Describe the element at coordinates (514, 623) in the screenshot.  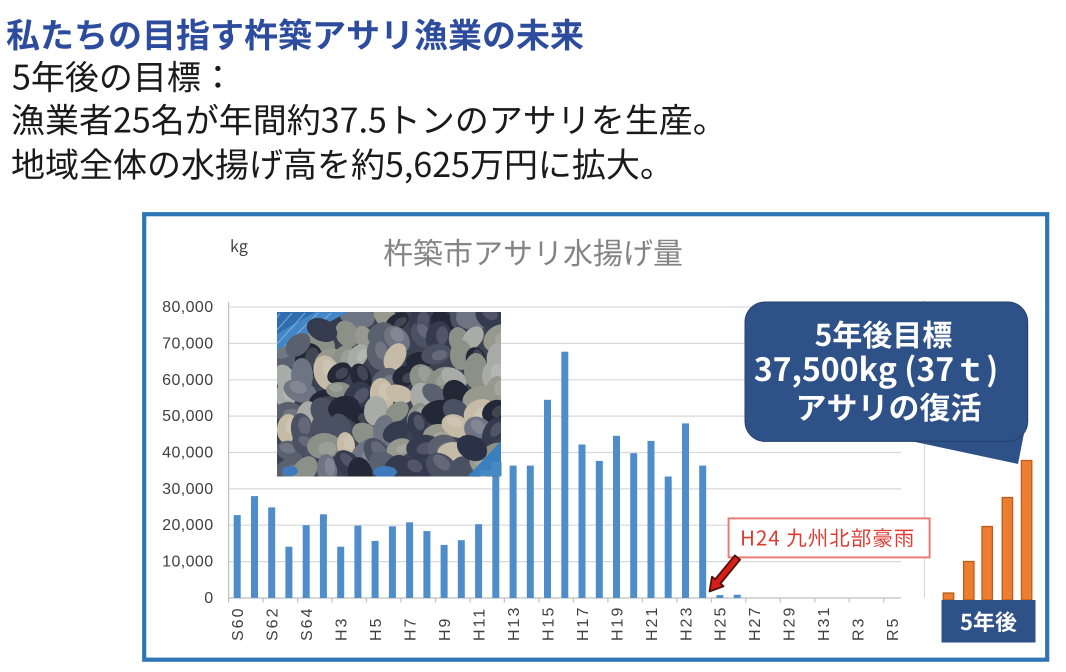
I see `svg-text: H13` at that location.